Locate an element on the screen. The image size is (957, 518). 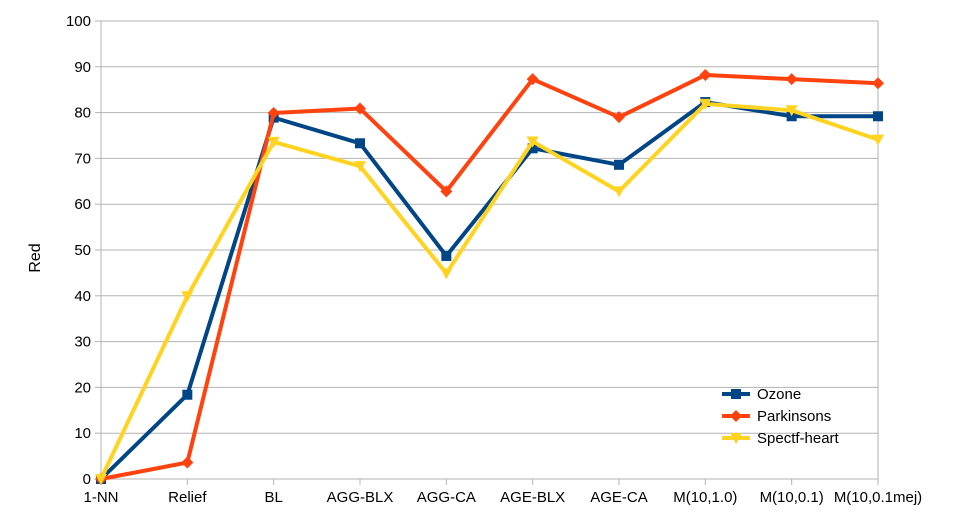
legend-item: Parkinsons is located at coordinates (776, 416).